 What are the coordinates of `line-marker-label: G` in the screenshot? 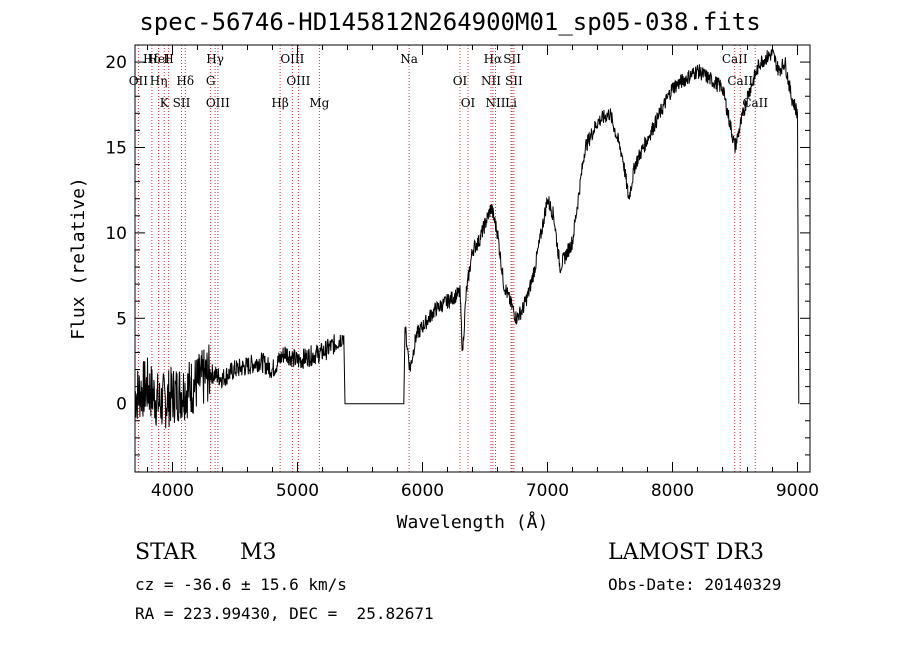 It's located at (211, 81).